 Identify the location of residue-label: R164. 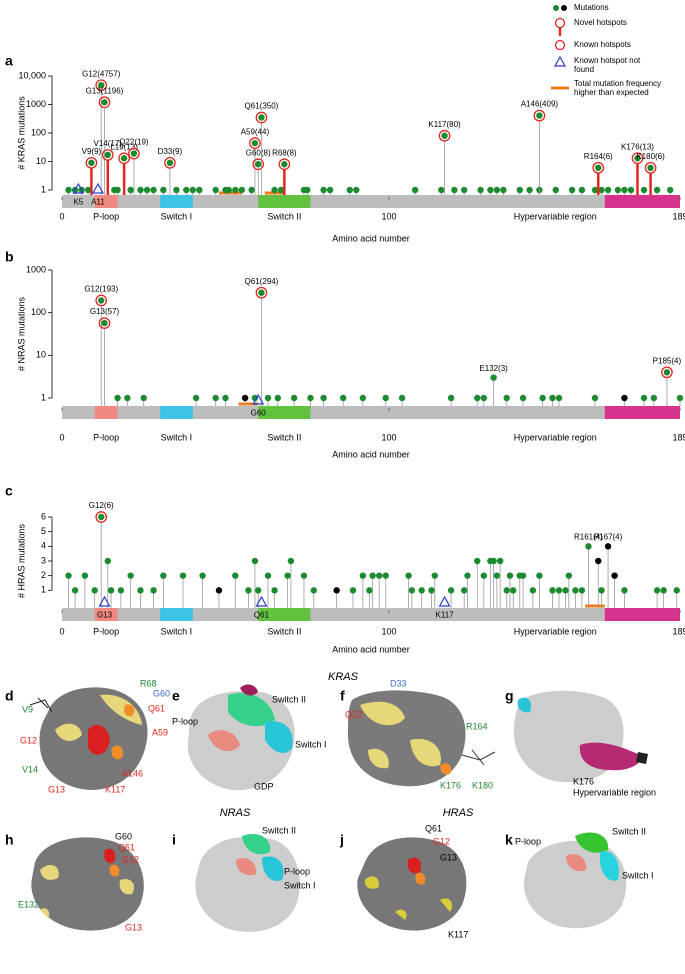
(477, 726).